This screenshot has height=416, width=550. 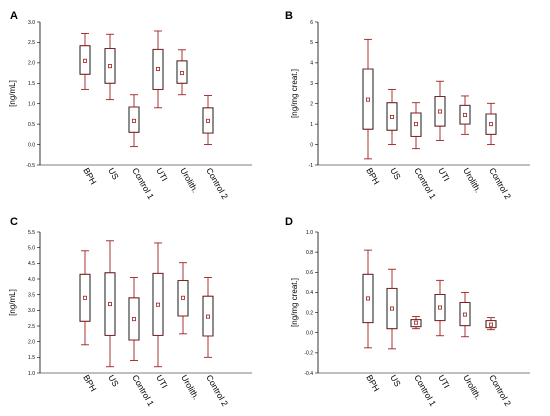 I want to click on y-tick-label: 5.5, so click(x=31, y=233).